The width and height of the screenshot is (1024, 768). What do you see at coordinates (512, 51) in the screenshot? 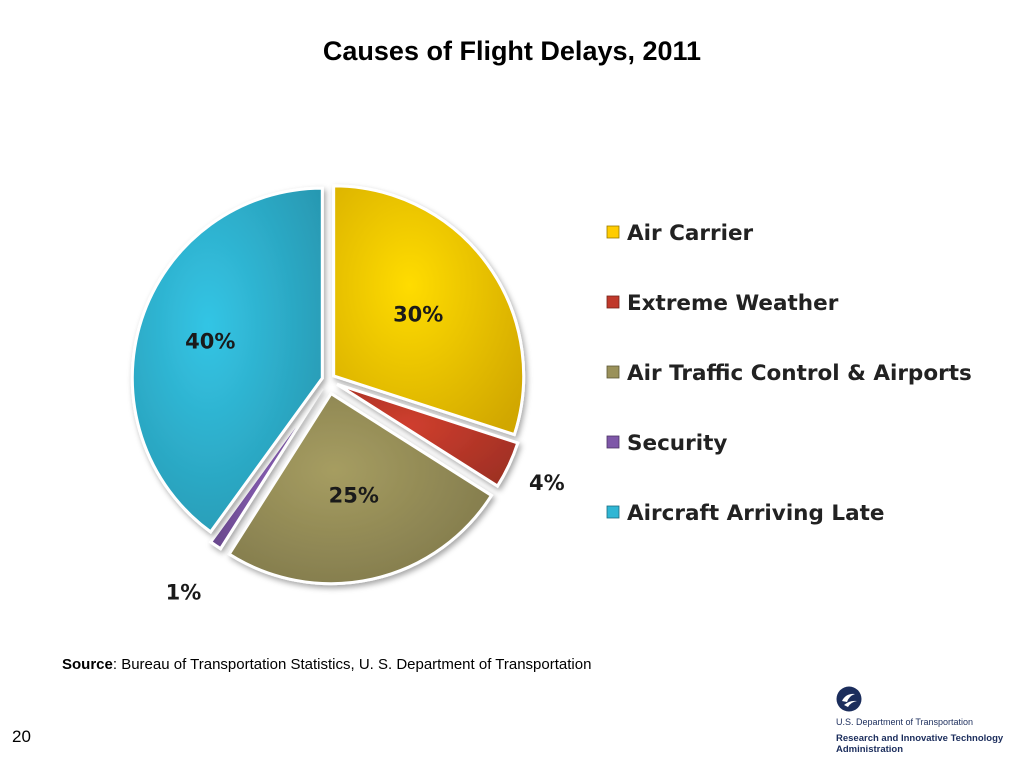
I see `chart-title: Causes of Flight Delays, 2011` at bounding box center [512, 51].